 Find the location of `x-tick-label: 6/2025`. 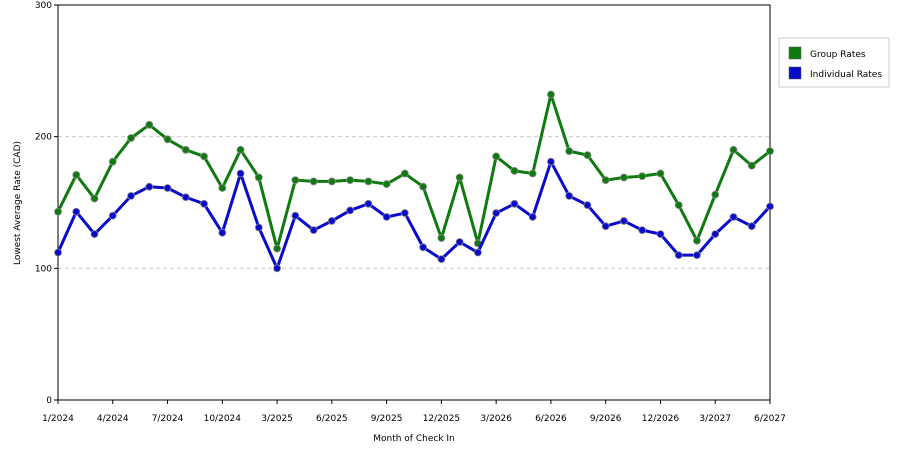

x-tick-label: 6/2025 is located at coordinates (332, 419).